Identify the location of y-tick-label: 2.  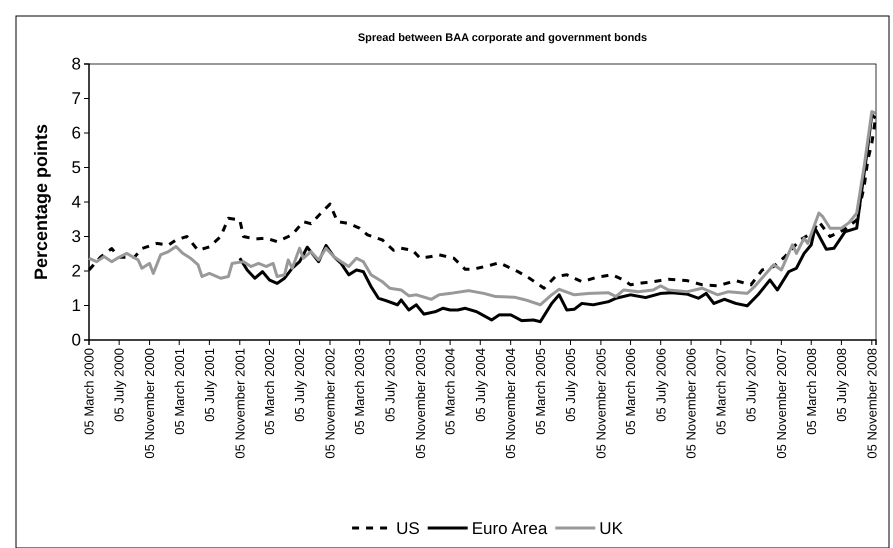
(76, 270).